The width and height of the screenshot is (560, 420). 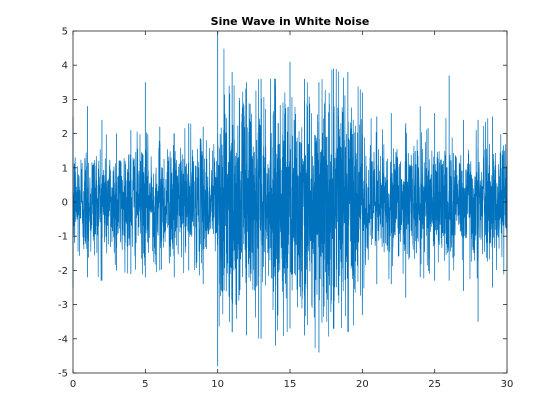 What do you see at coordinates (63, 271) in the screenshot?
I see `y-tick-label: -2` at bounding box center [63, 271].